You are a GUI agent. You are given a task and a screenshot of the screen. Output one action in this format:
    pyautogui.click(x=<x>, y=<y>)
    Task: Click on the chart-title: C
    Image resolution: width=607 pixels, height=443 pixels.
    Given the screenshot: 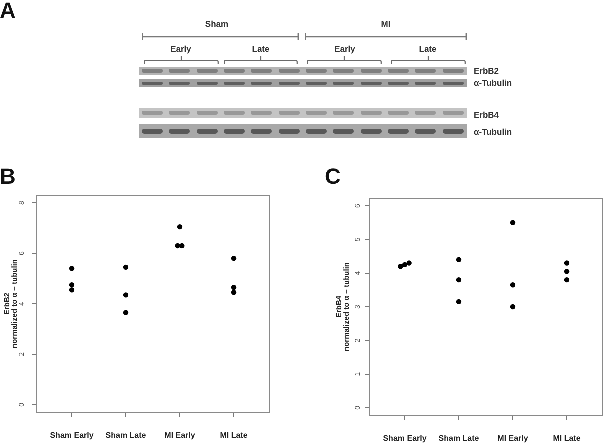 What is the action you would take?
    pyautogui.click(x=333, y=176)
    